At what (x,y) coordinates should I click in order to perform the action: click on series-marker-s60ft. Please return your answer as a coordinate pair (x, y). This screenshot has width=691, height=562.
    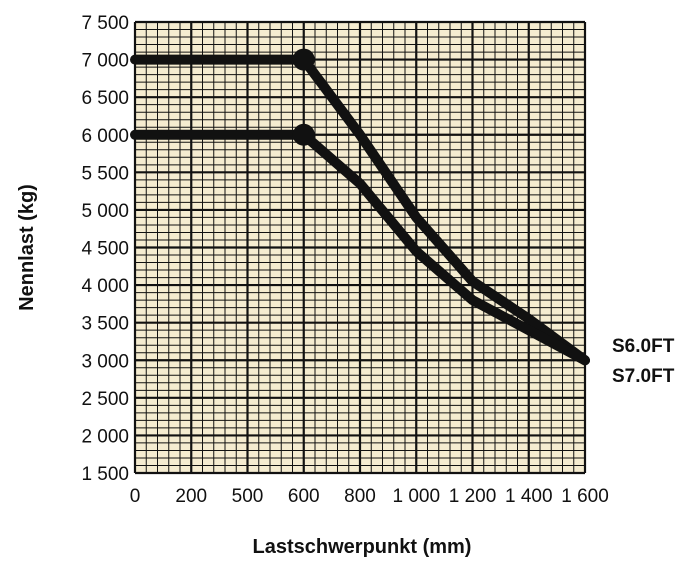
    Looking at the image, I should click on (303, 134).